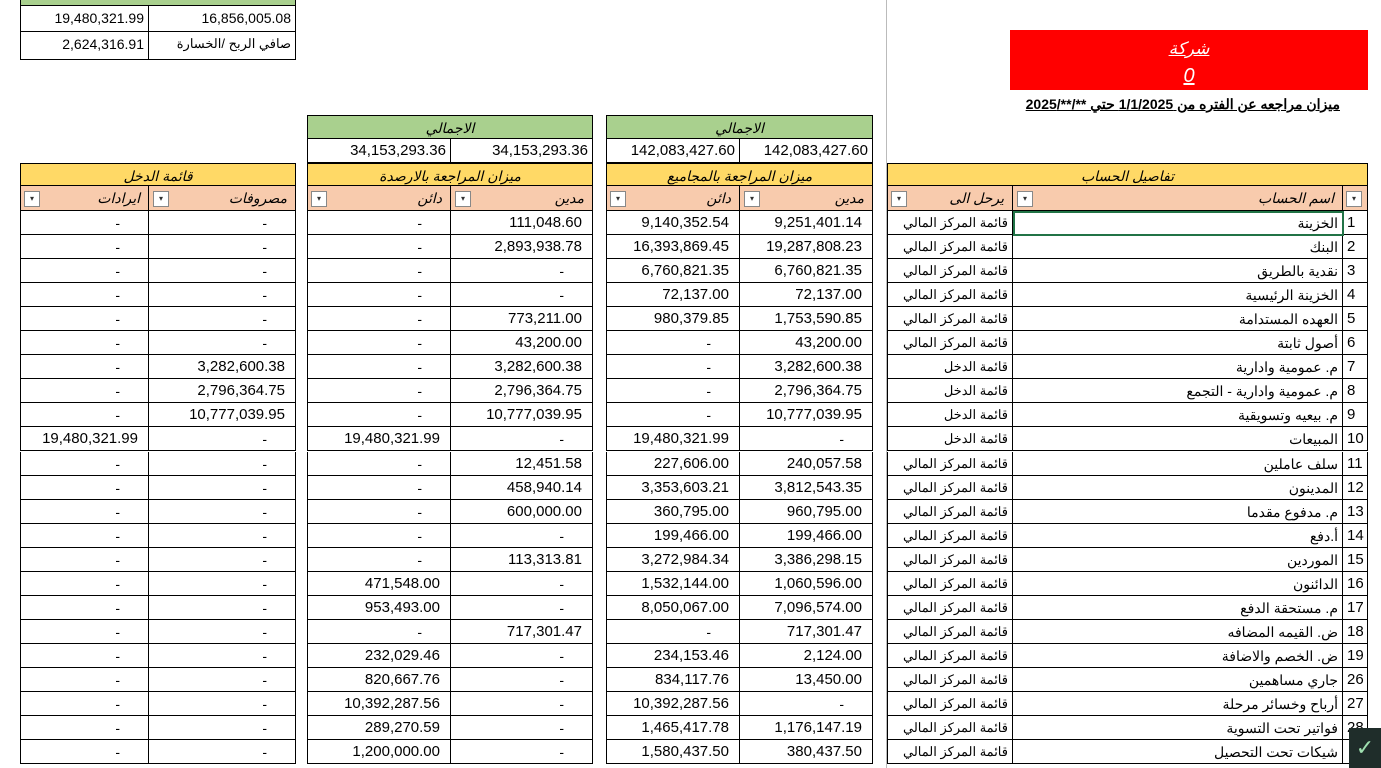 The width and height of the screenshot is (1381, 768). What do you see at coordinates (522, 559) in the screenshot?
I see `amount-cell: 113,313.81` at bounding box center [522, 559].